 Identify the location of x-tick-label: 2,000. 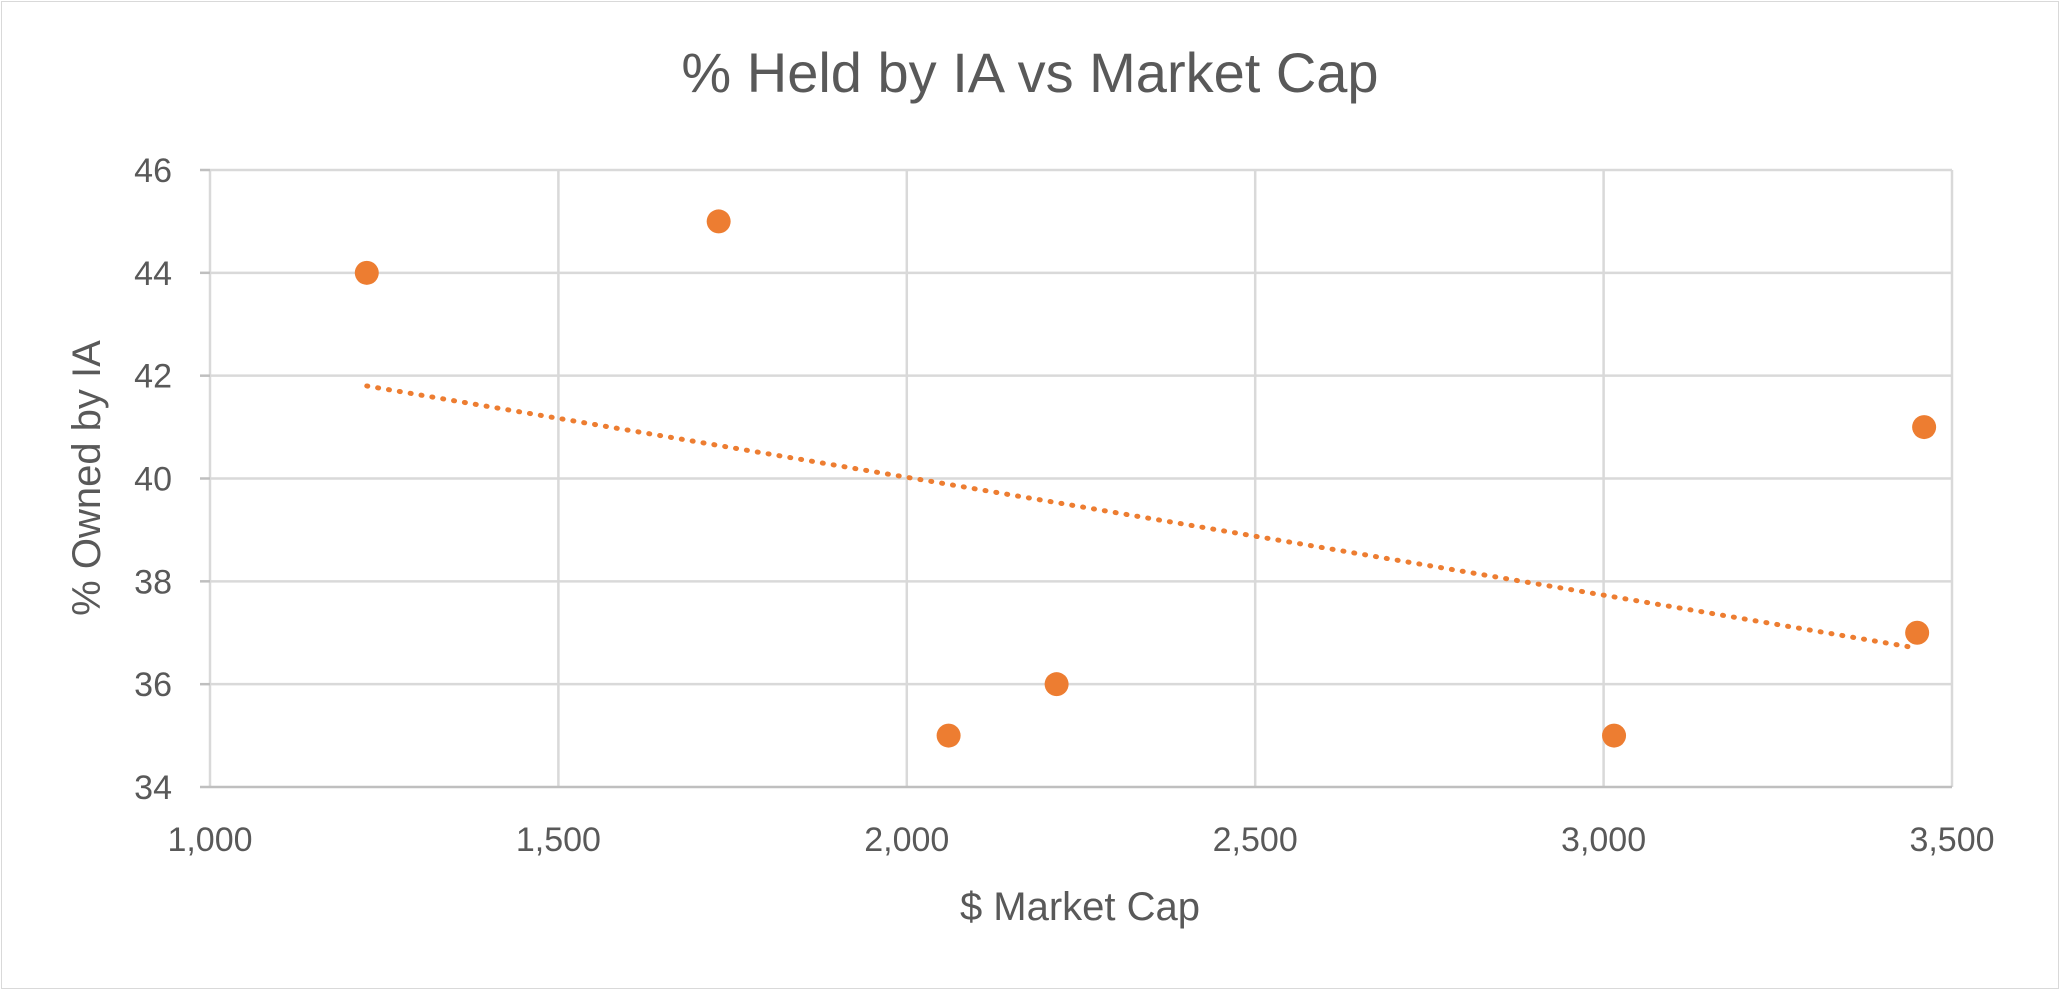
(906, 840).